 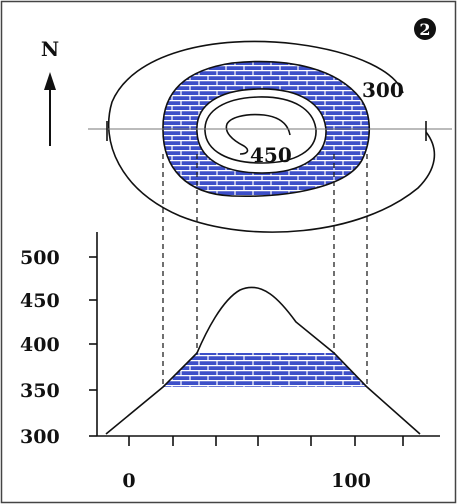 I want to click on contour-400b, so click(x=260, y=130).